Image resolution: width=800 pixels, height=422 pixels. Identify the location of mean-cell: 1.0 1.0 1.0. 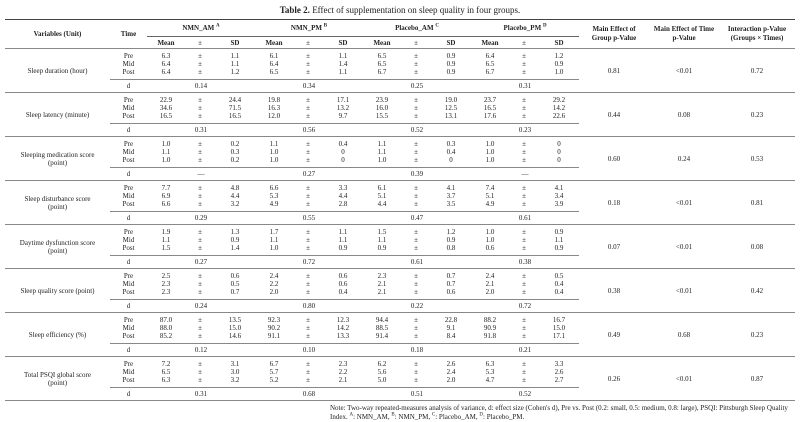
(490, 152).